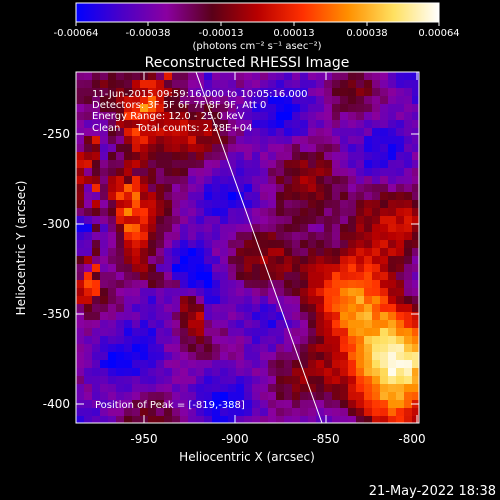 This screenshot has height=500, width=500. I want to click on x-tick-label: -950, so click(143, 439).